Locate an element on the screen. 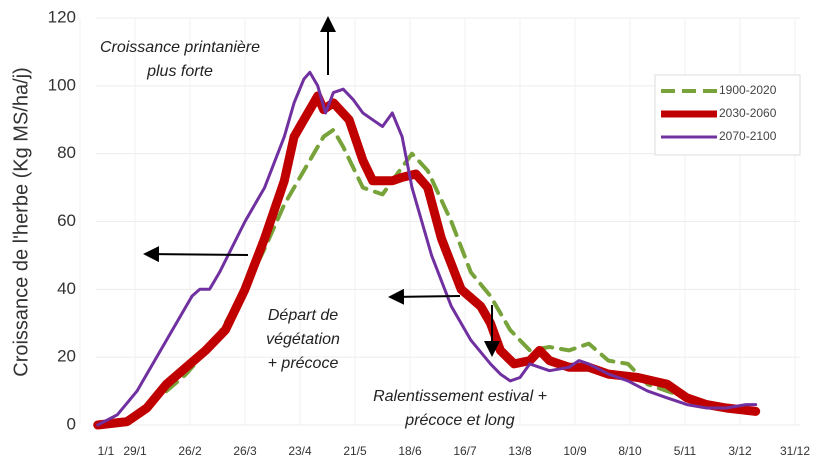 Image resolution: width=815 pixels, height=467 pixels. x-tick-label: 5/11 is located at coordinates (685, 451).